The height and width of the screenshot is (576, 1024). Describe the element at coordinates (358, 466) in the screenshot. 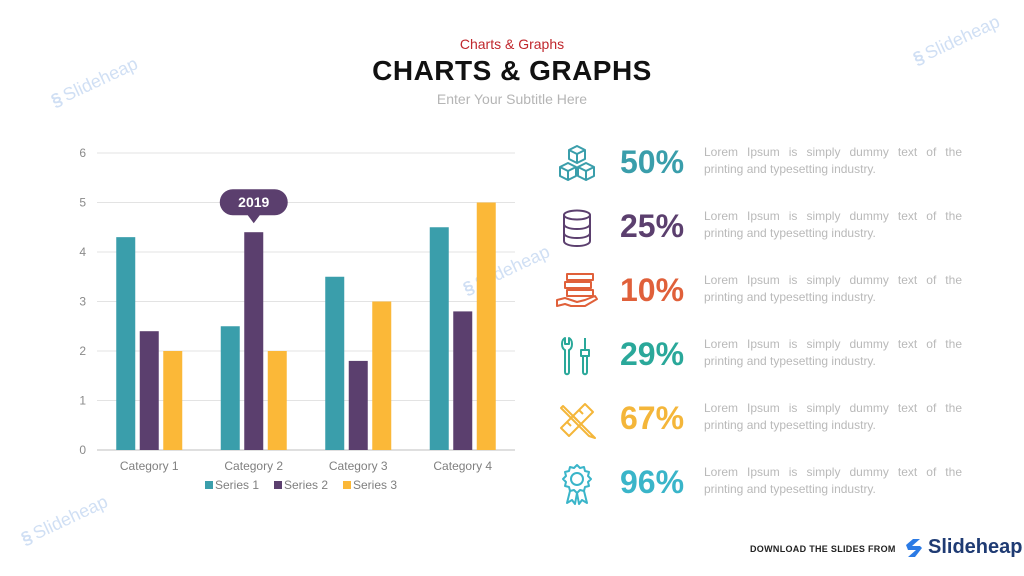

I see `x-tick-label: Category 3` at that location.